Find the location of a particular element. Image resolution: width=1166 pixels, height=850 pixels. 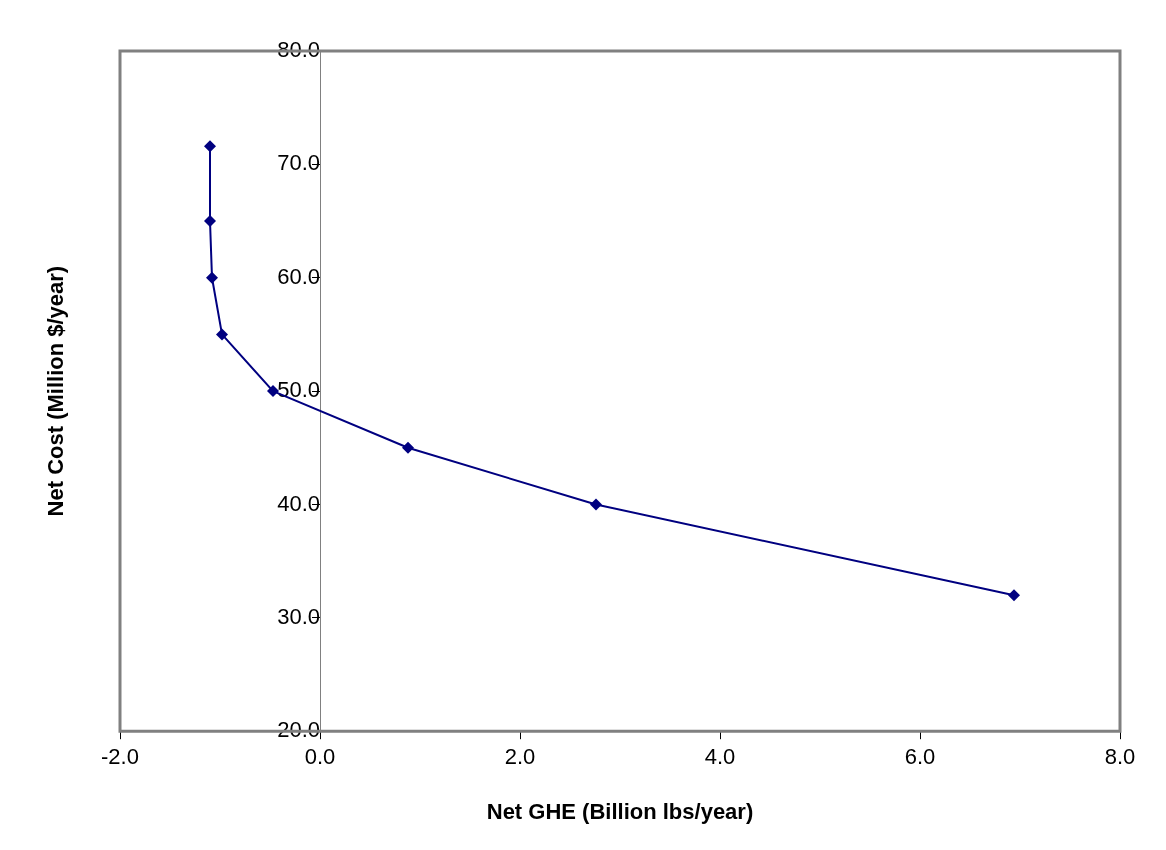

y-tick-label: 50.0 is located at coordinates (298, 390).